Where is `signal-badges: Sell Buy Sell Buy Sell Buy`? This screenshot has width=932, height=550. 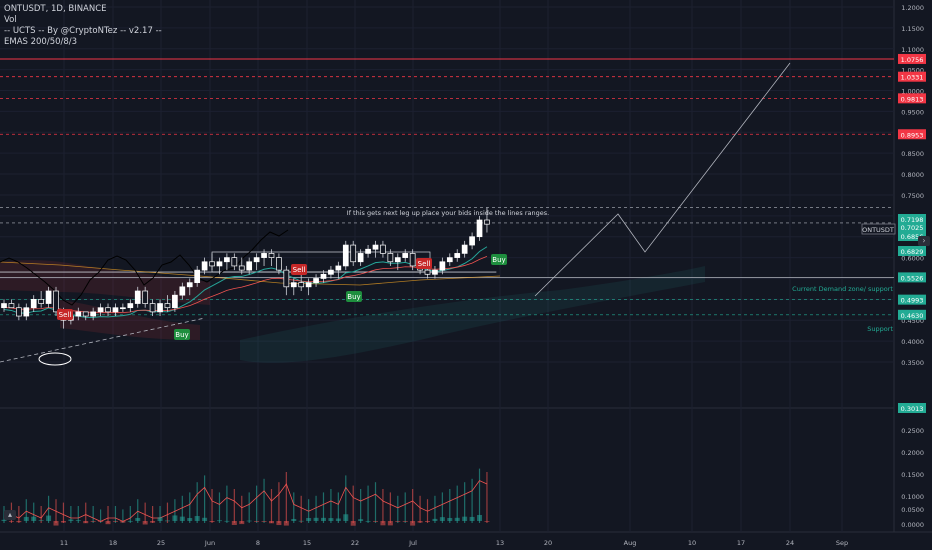 signal-badges: Sell Buy Sell Buy Sell Buy is located at coordinates (282, 297).